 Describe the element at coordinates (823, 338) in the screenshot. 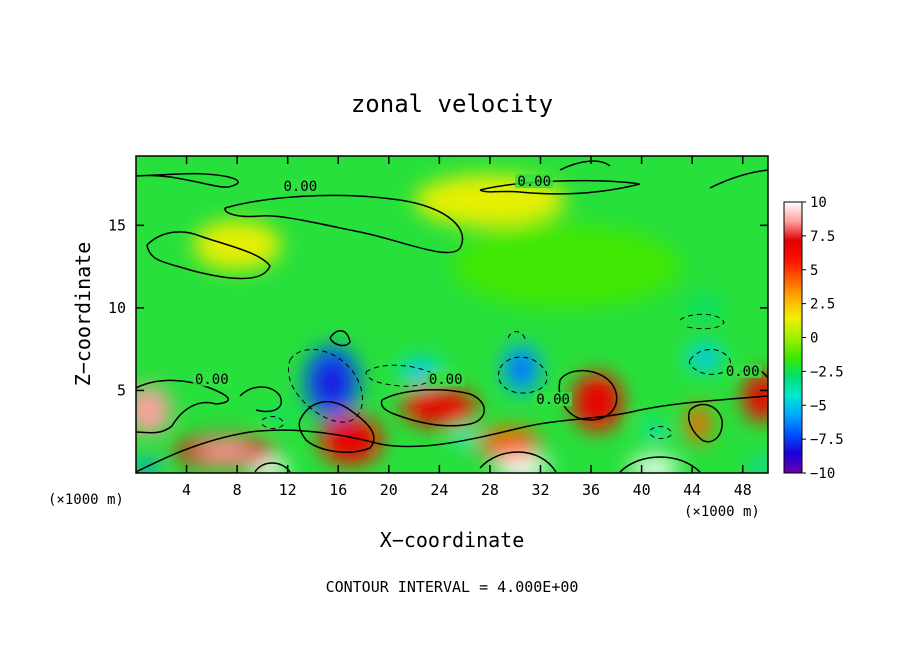

I see `colorbar-ticks: 10 7.5 5 2.5 0 −2.5 −5 −7.5 −10` at that location.